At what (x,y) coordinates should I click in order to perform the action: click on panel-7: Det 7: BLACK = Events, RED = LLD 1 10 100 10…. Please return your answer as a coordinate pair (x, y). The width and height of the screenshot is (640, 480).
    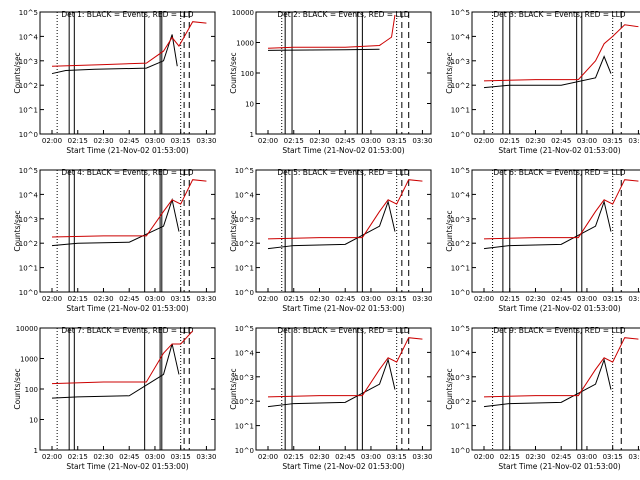
    Looking at the image, I should click on (115, 398).